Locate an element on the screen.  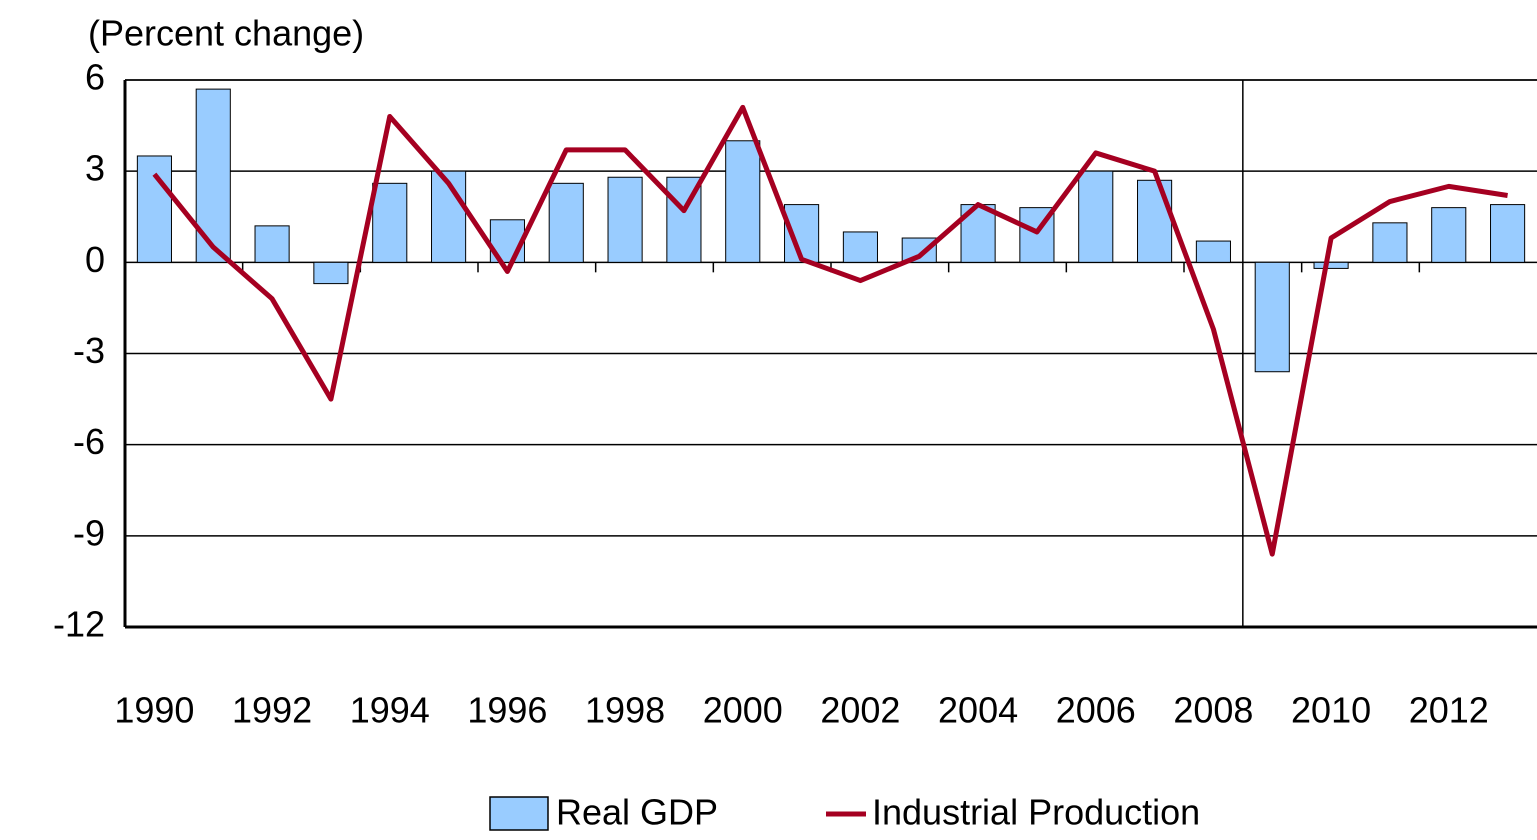
x-tick-label: 1990 is located at coordinates (154, 710).